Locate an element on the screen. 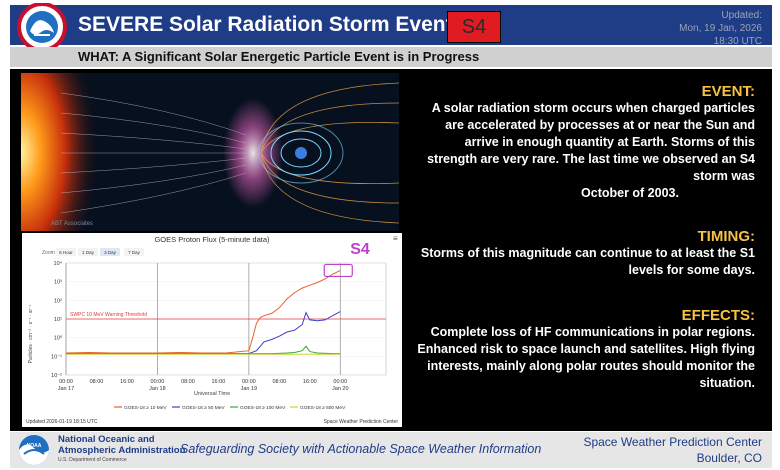 This screenshot has height=470, width=780. page-title: SEVERE Solar Radiation Storm Event is located at coordinates (265, 24).